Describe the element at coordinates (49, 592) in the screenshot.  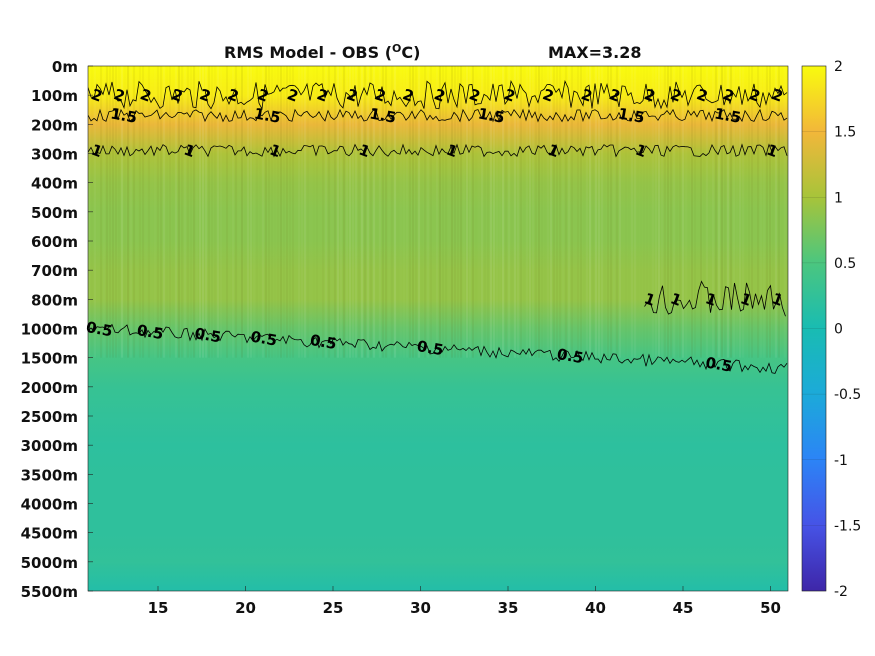
I see `y-tick-label: 5500m` at that location.